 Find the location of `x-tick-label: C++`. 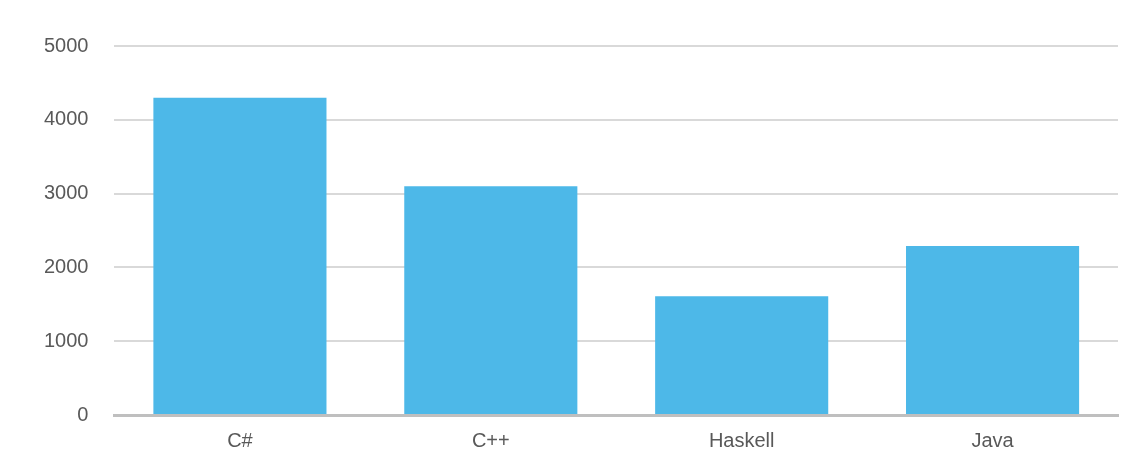

x-tick-label: C++ is located at coordinates (490, 439).